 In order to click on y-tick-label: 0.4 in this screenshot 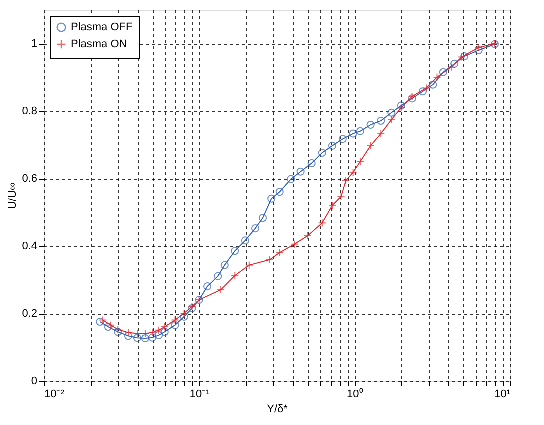, I will do `click(30, 246)`.